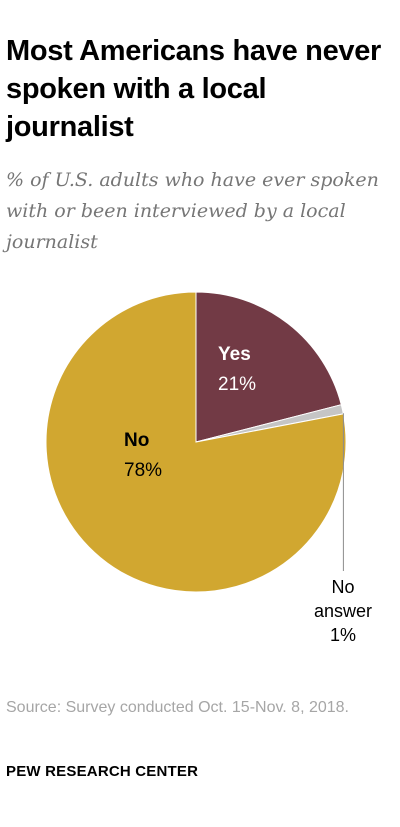 This screenshot has width=400, height=827. Describe the element at coordinates (102, 771) in the screenshot. I see `organization-credit: PEW RESEARCH CENTER` at that location.